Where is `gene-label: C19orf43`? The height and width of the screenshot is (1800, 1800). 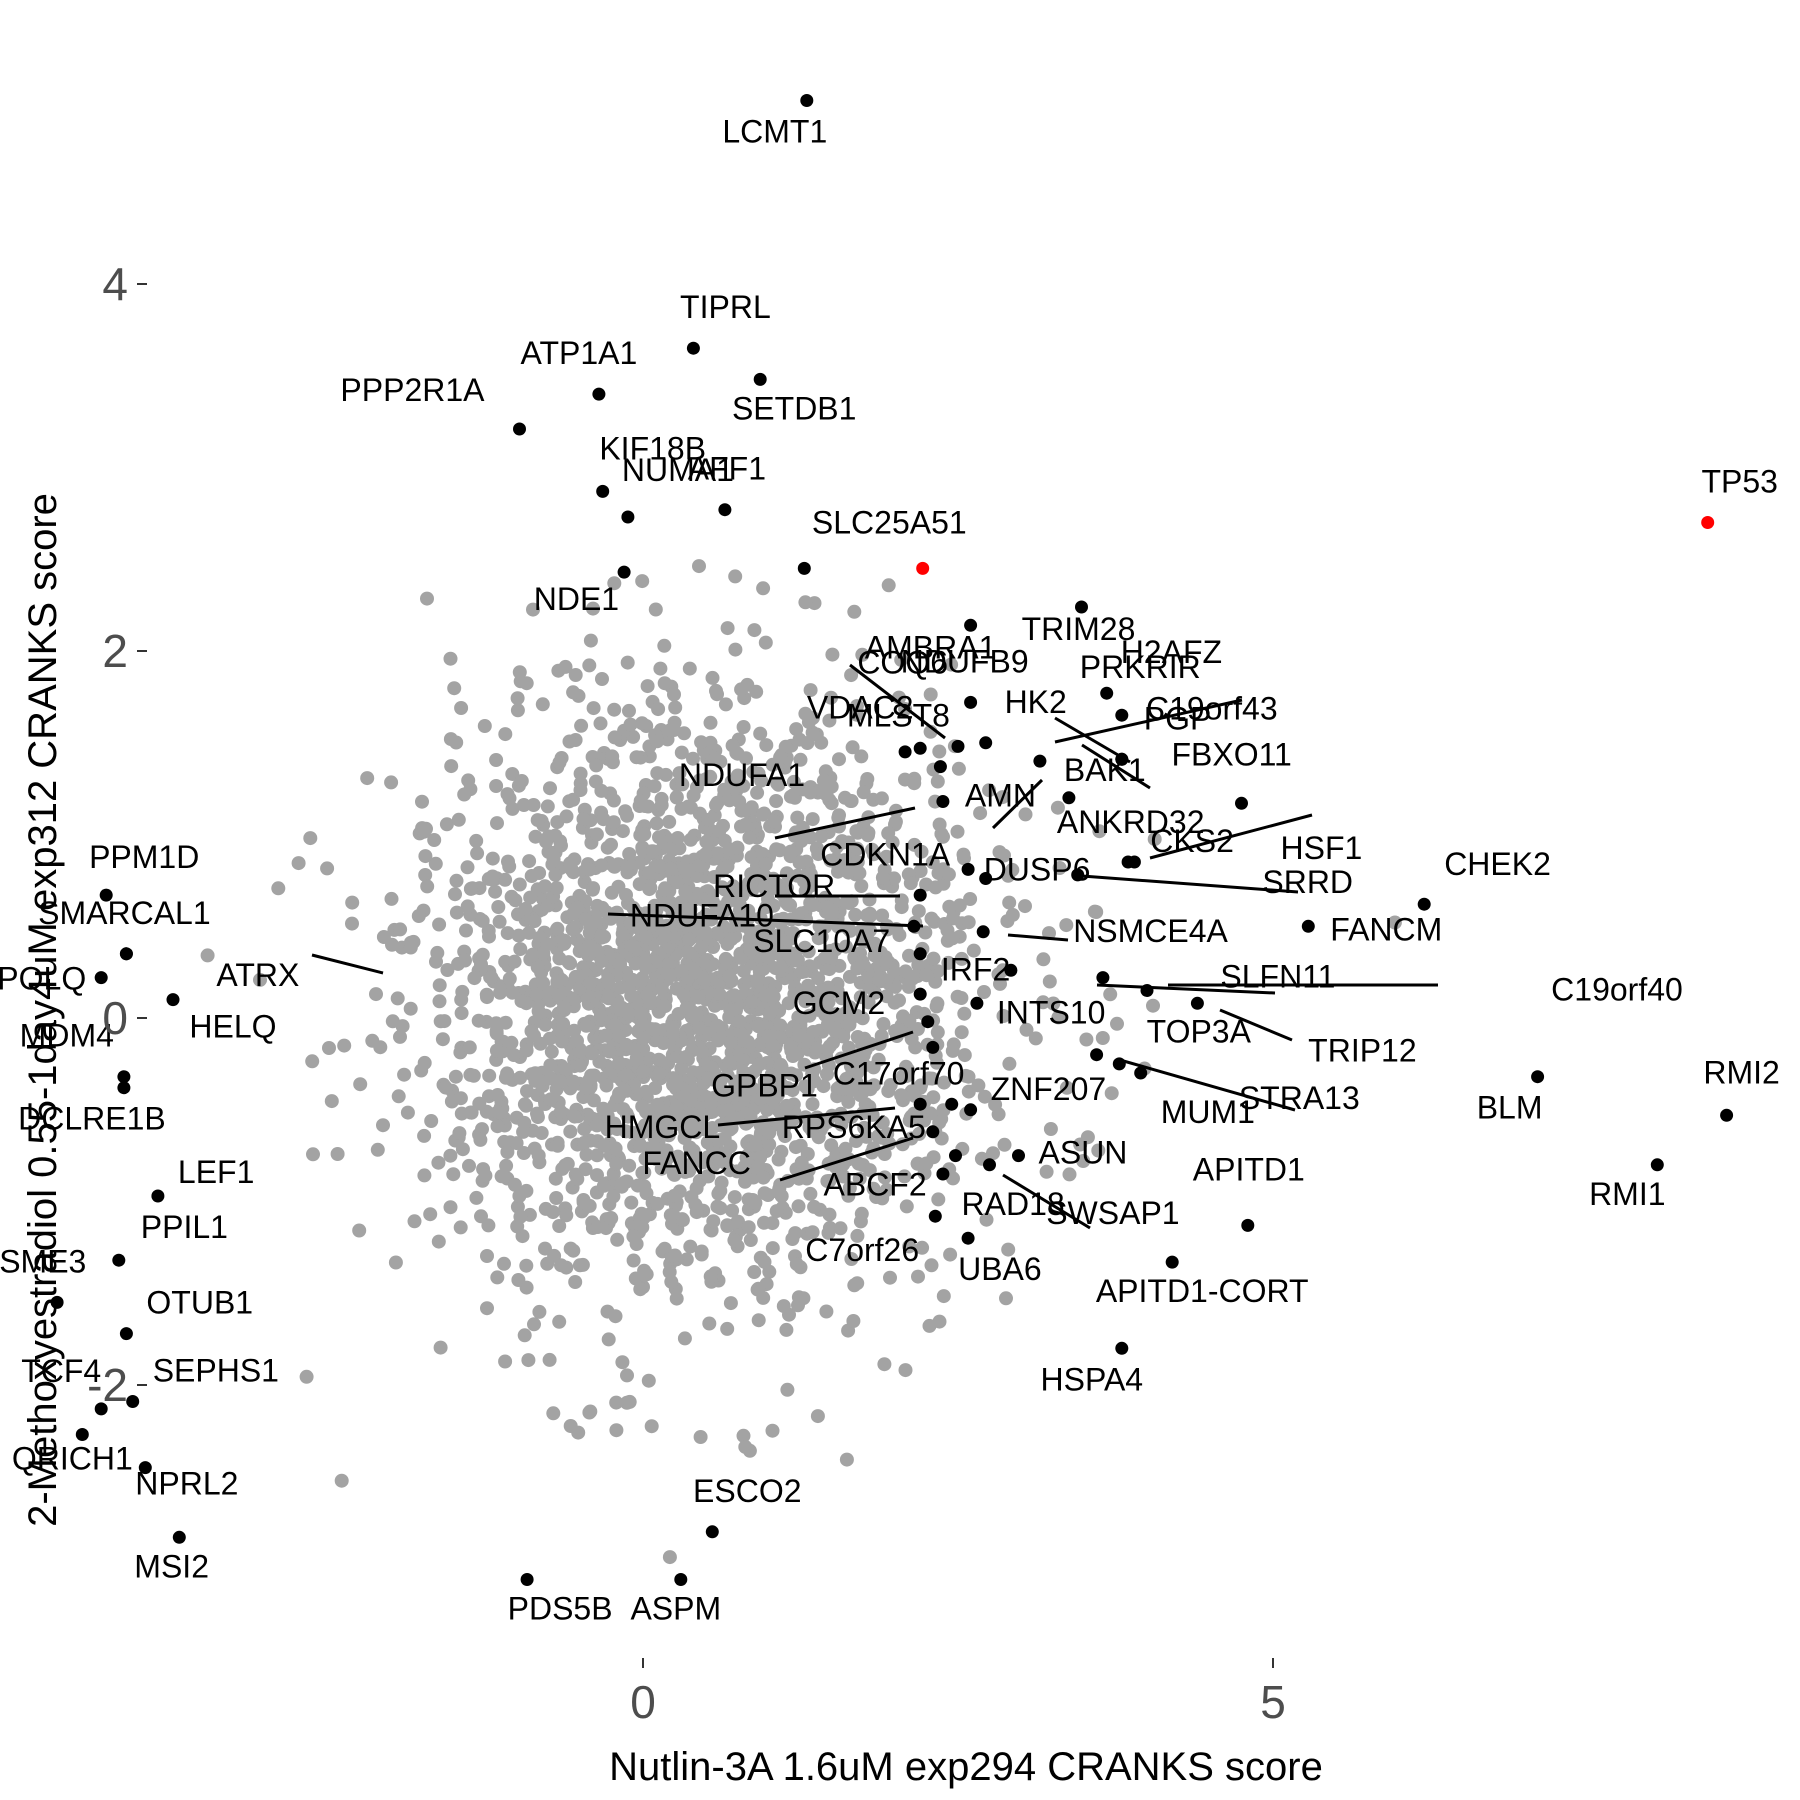
gene-label: C19orf43 is located at coordinates (1212, 708).